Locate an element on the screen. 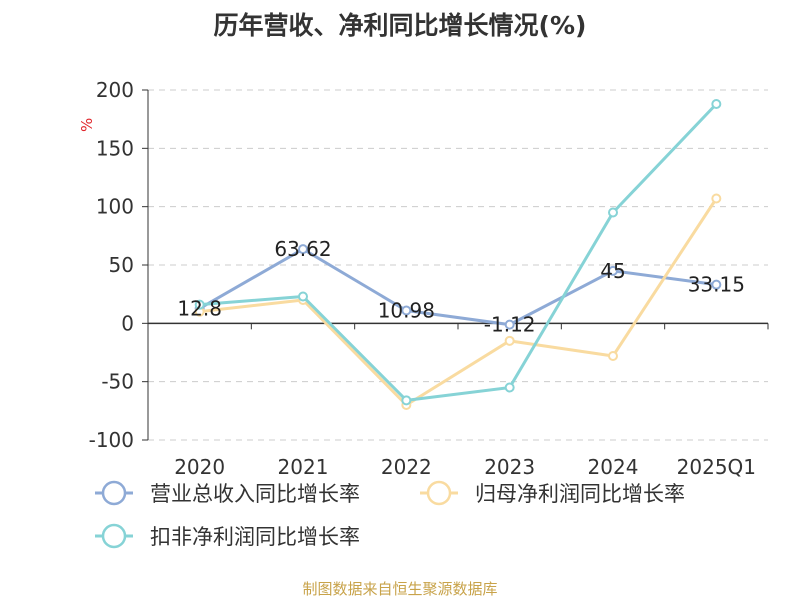 The image size is (800, 600). y-tick-label: 50 is located at coordinates (121, 265).